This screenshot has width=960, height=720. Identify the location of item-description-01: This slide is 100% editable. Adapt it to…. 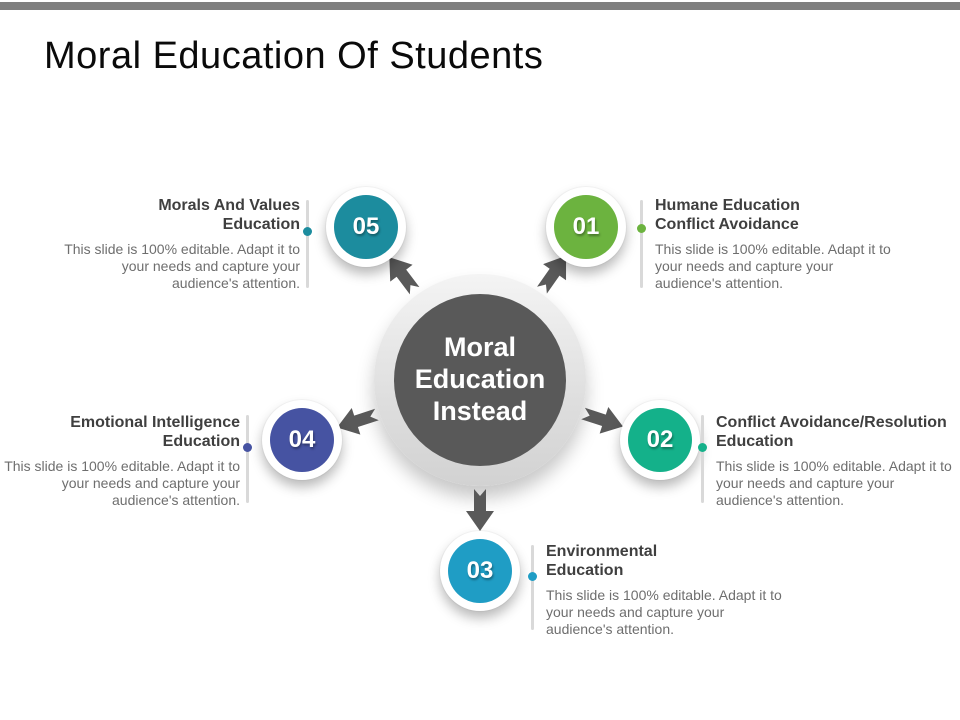
(773, 266).